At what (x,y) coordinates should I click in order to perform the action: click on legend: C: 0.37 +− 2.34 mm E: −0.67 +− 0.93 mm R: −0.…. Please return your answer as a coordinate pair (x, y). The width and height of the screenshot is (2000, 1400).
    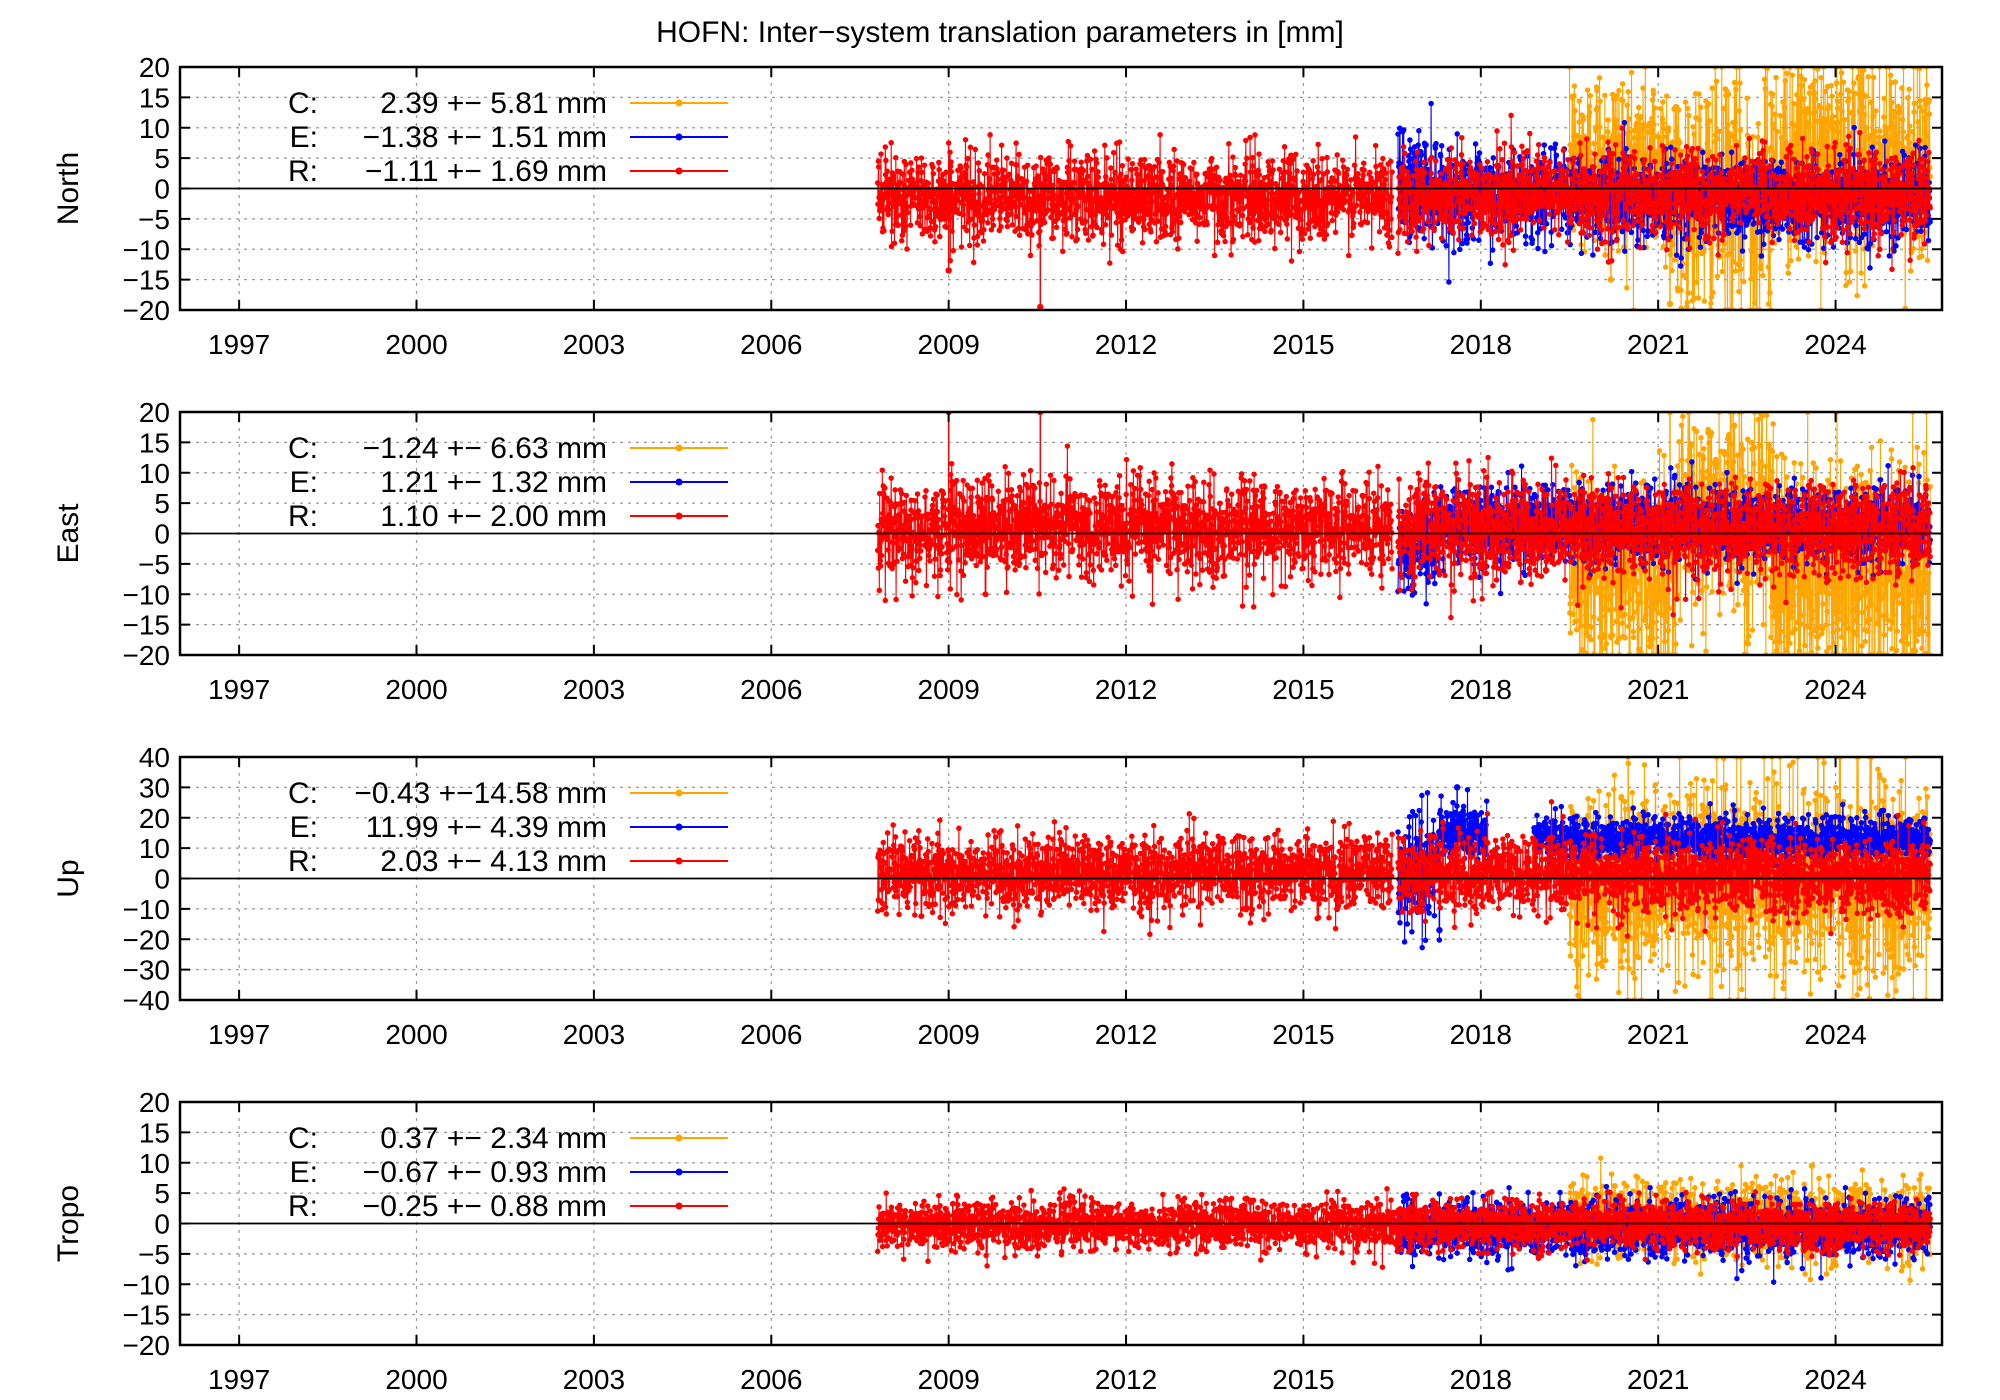
    Looking at the image, I should click on (508, 1172).